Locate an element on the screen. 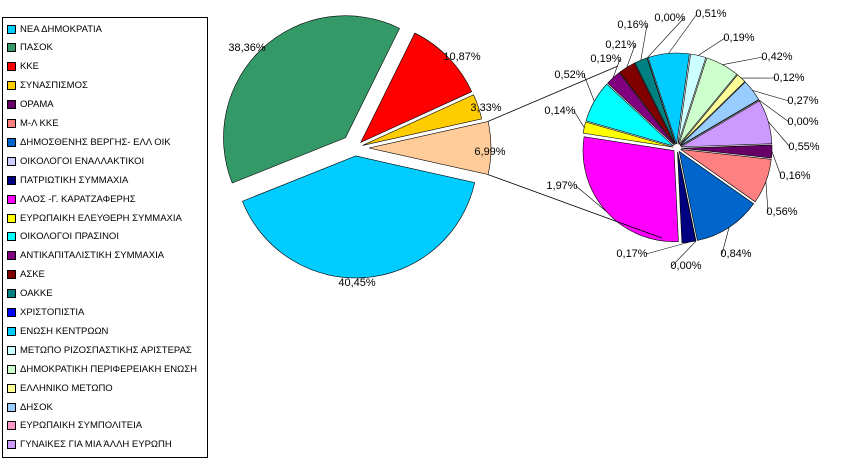 This screenshot has height=474, width=850. data-label: 0,84% is located at coordinates (735, 254).